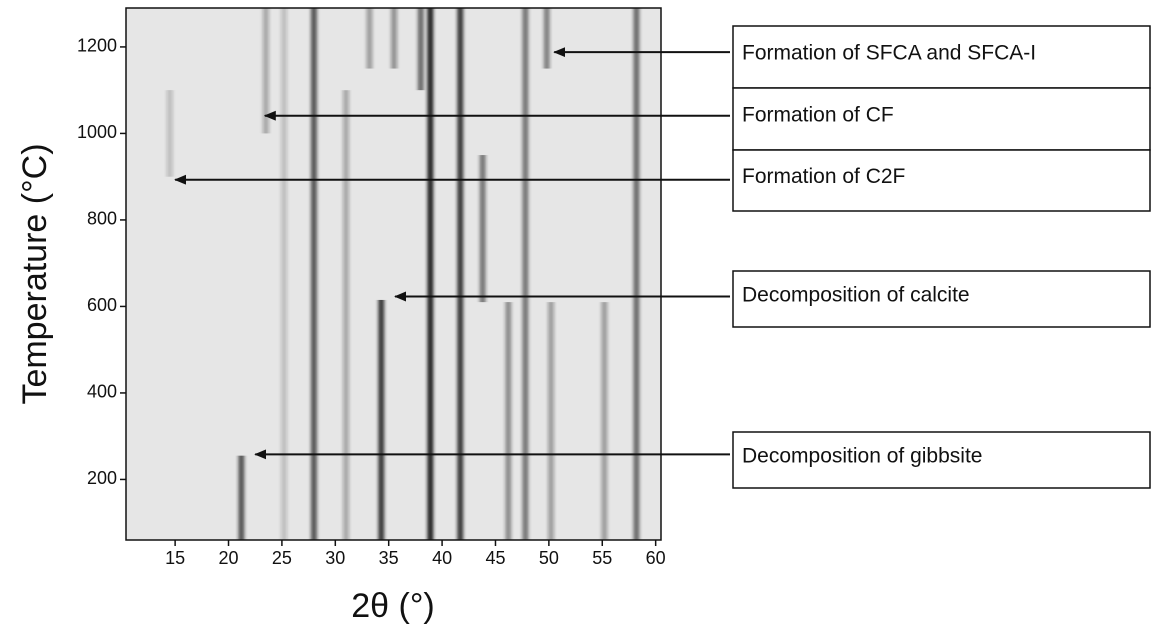  Describe the element at coordinates (389, 558) in the screenshot. I see `x-tick-label: 35` at that location.